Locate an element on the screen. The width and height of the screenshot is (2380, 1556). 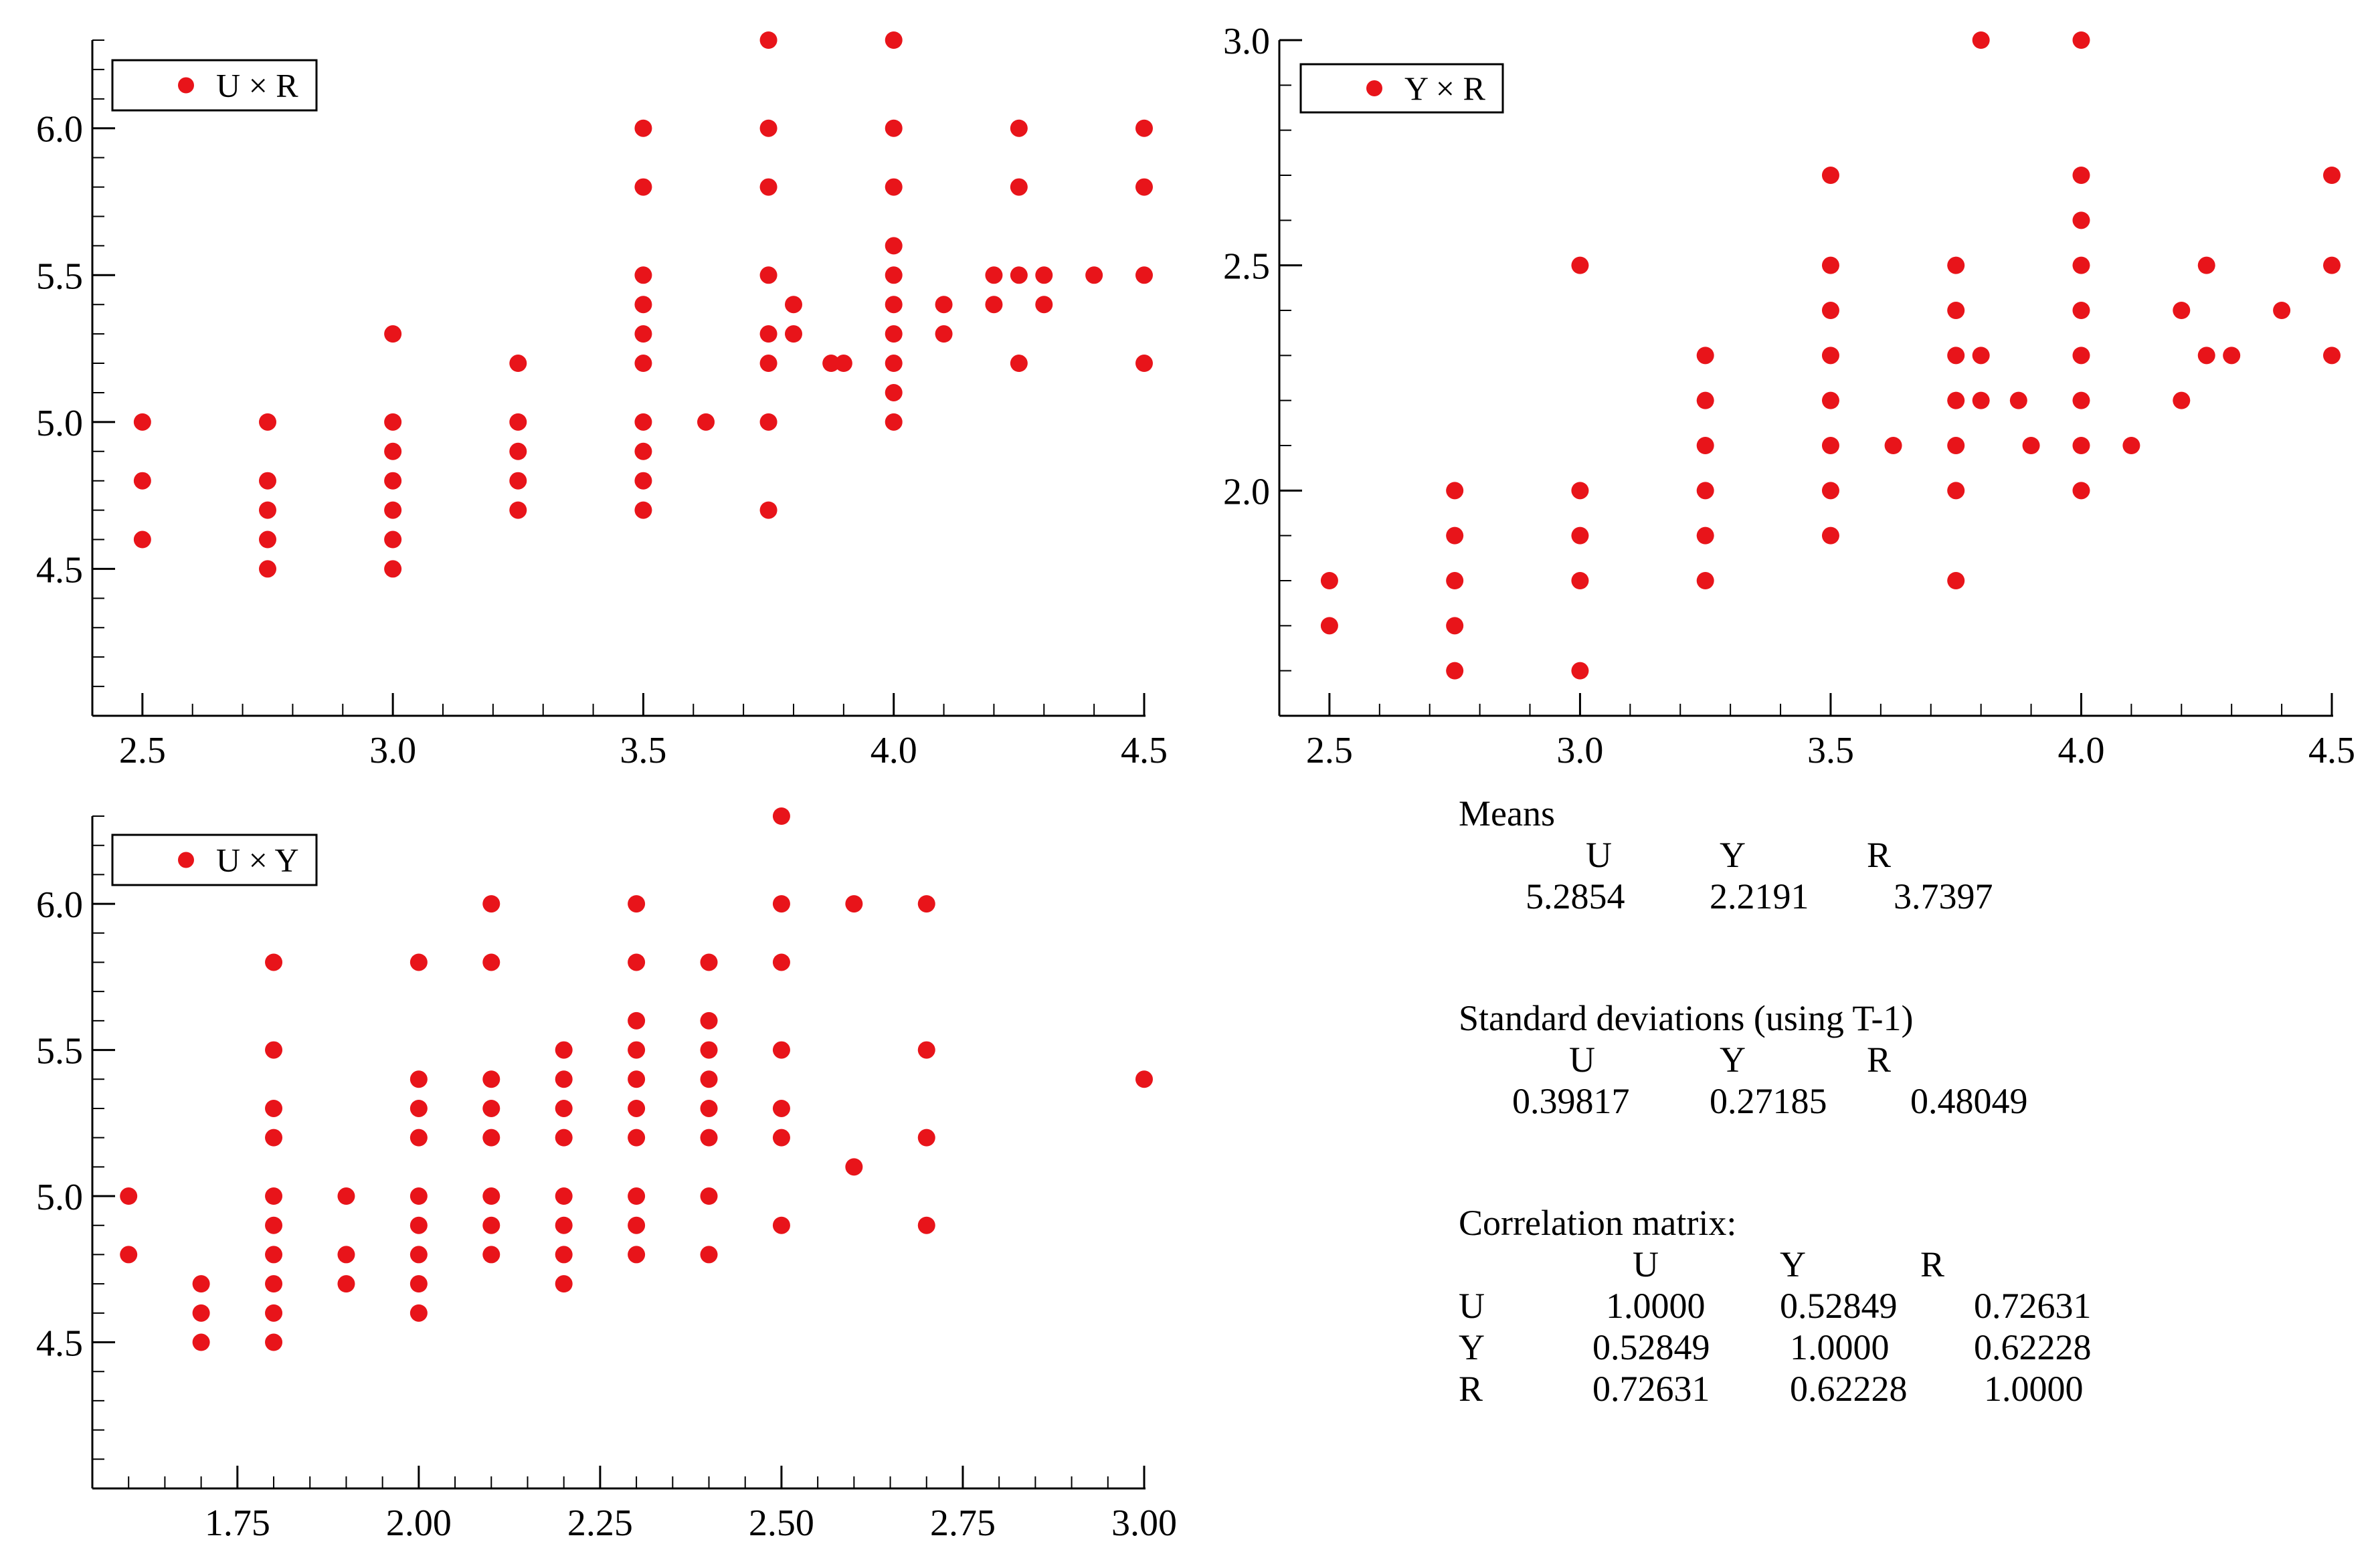
correlation-row-y: Y 0.52849 1.0000 0.62228 is located at coordinates (1893, 1347).